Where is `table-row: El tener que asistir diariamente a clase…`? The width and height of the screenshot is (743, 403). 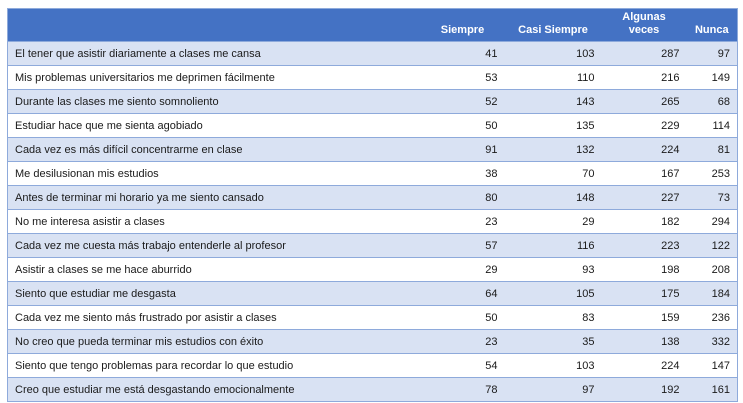 table-row: El tener que asistir diariamente a clase… is located at coordinates (372, 53).